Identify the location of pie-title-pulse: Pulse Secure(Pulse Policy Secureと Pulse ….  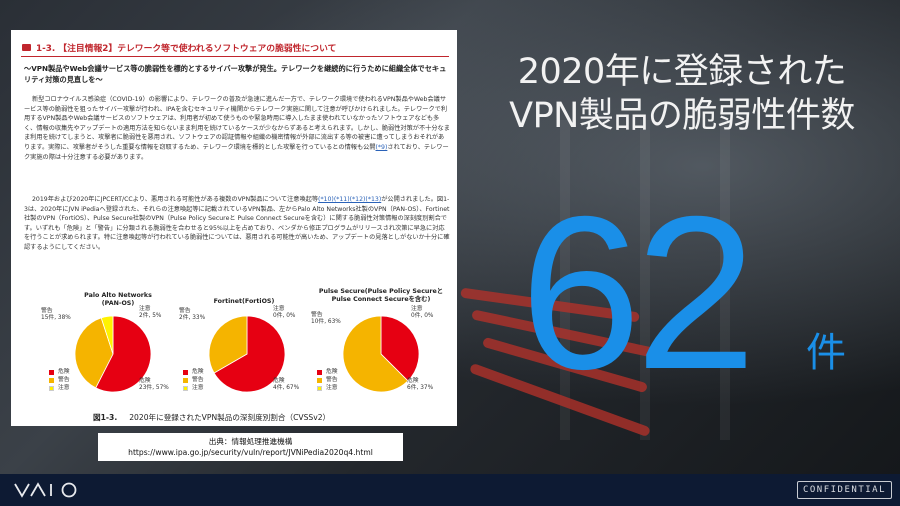
(381, 295).